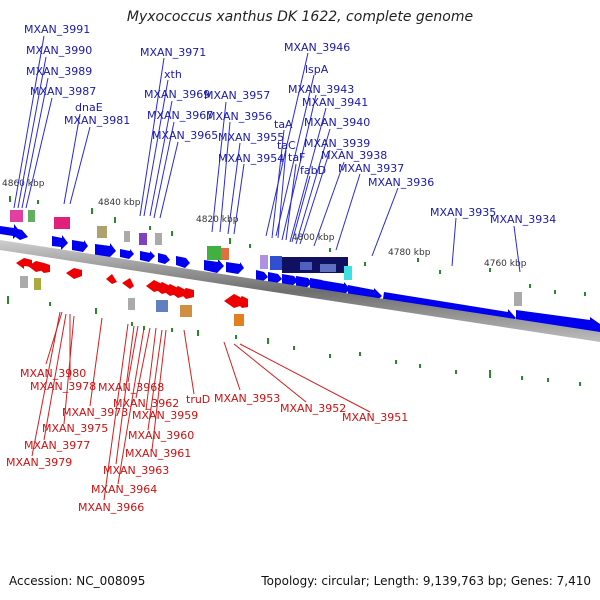 The height and width of the screenshot is (600, 600). I want to click on gene-label: taA, so click(283, 124).